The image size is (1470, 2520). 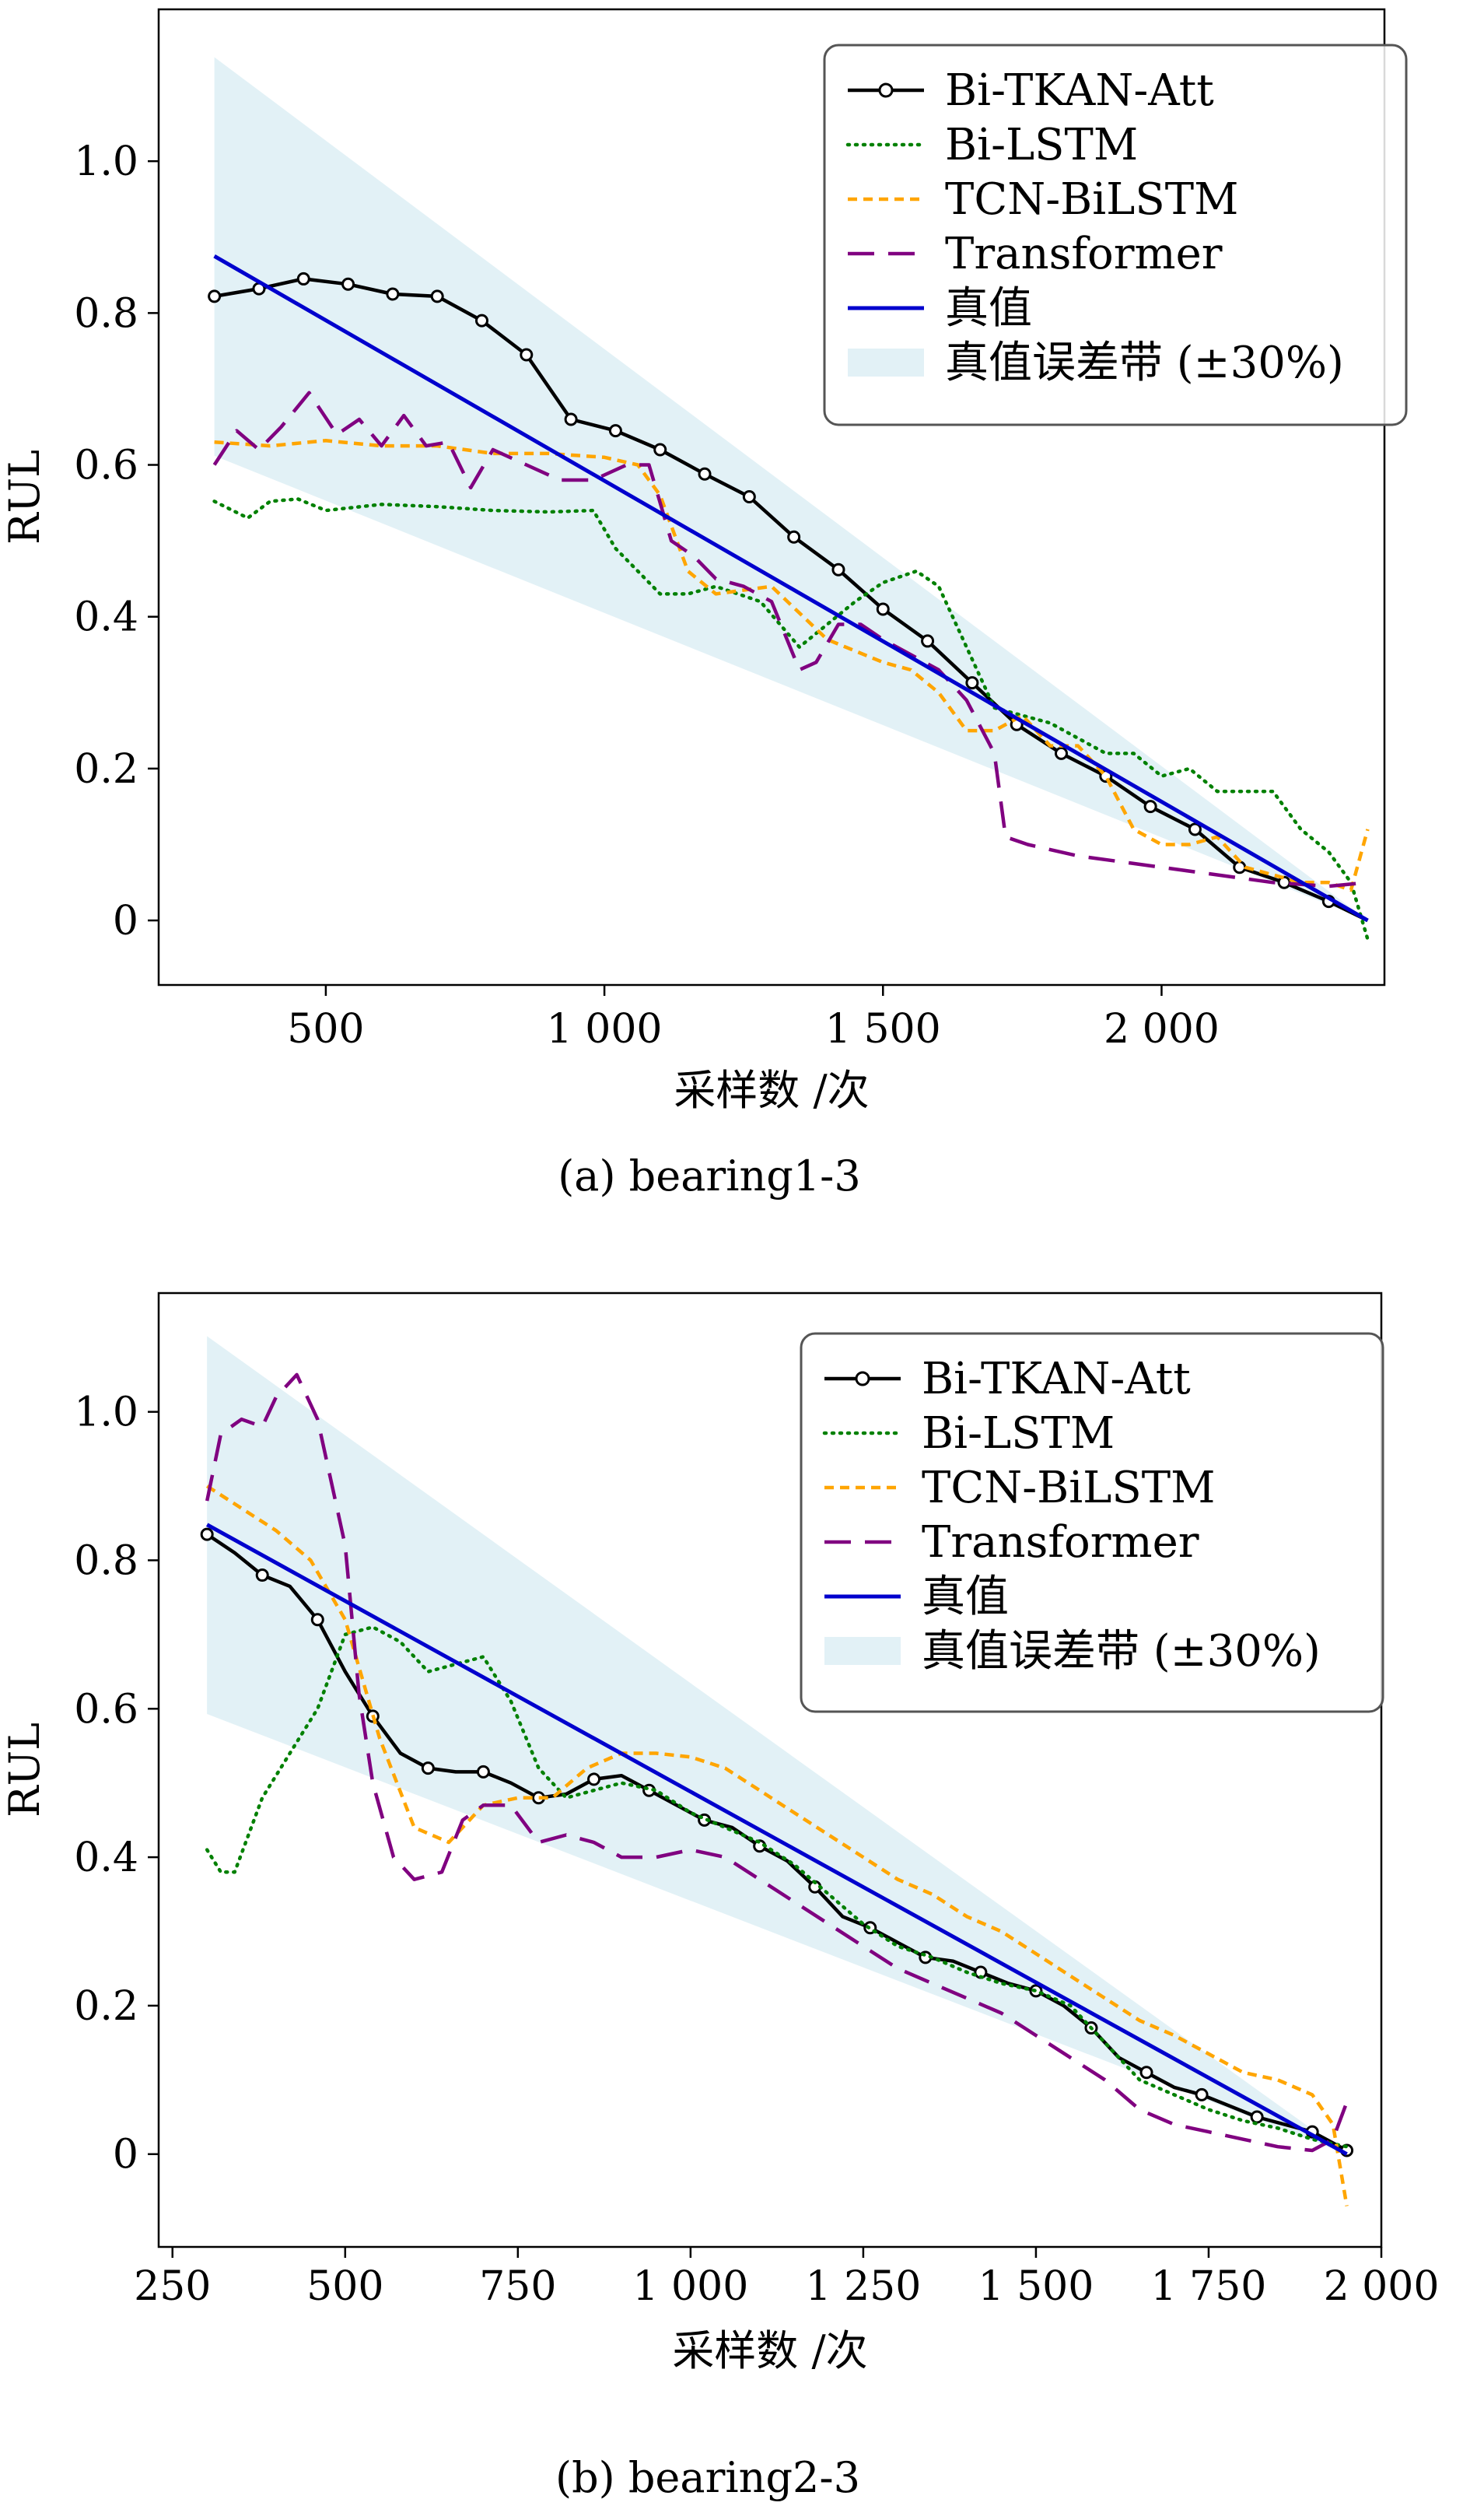 What do you see at coordinates (769, 2350) in the screenshot?
I see `chart-b-x-axis-label: 采样数 /次` at bounding box center [769, 2350].